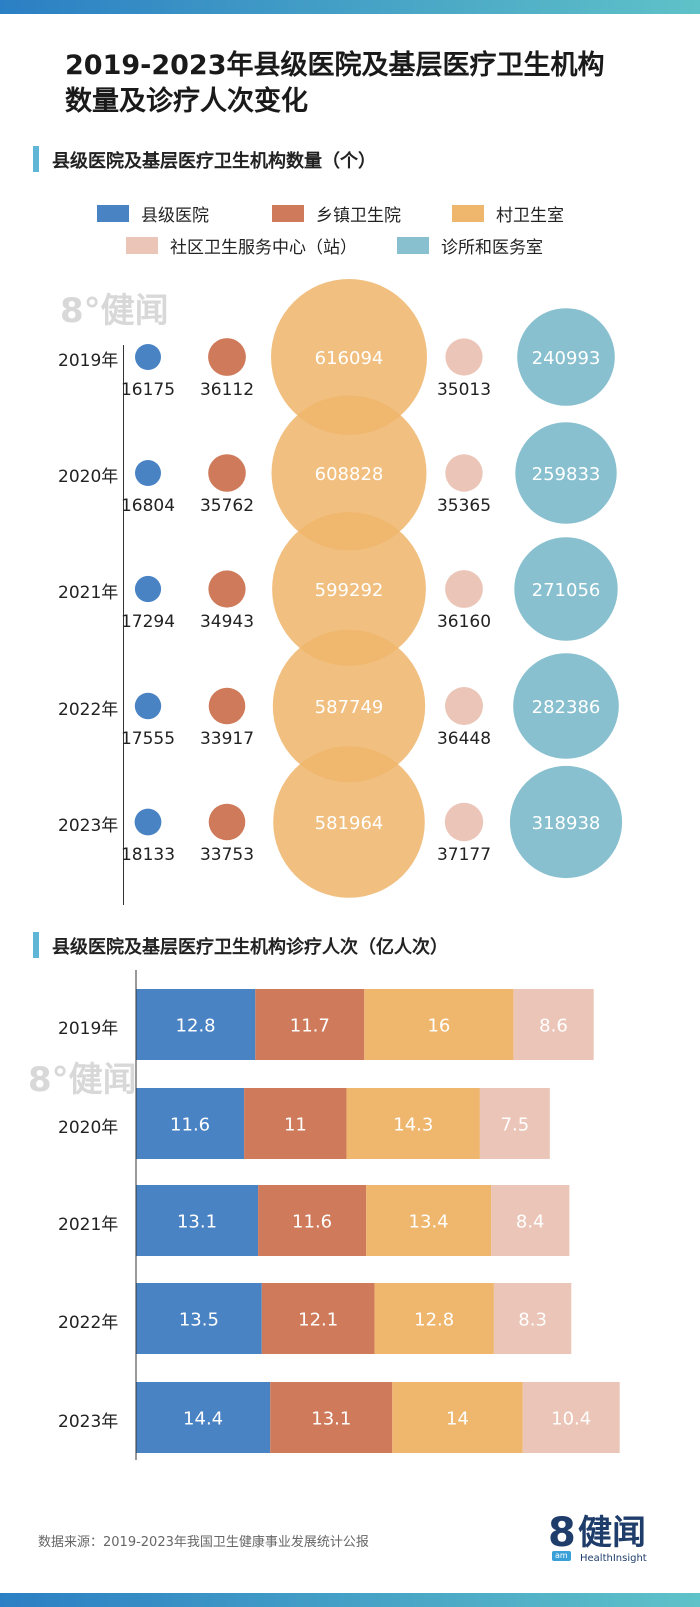 The image size is (700, 1607). I want to click on bubble-value-label: 33917, so click(227, 739).